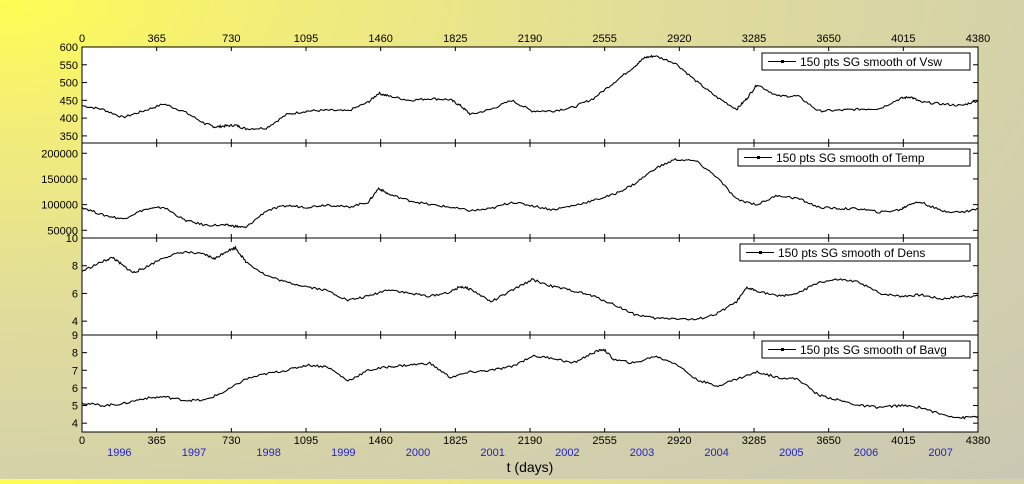 This screenshot has height=484, width=1024. What do you see at coordinates (418, 453) in the screenshot?
I see `year-label: 2000` at bounding box center [418, 453].